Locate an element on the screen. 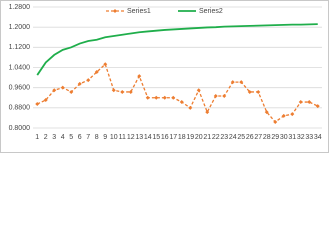 This screenshot has width=329, height=240. x-tick-label: 24 is located at coordinates (233, 137).